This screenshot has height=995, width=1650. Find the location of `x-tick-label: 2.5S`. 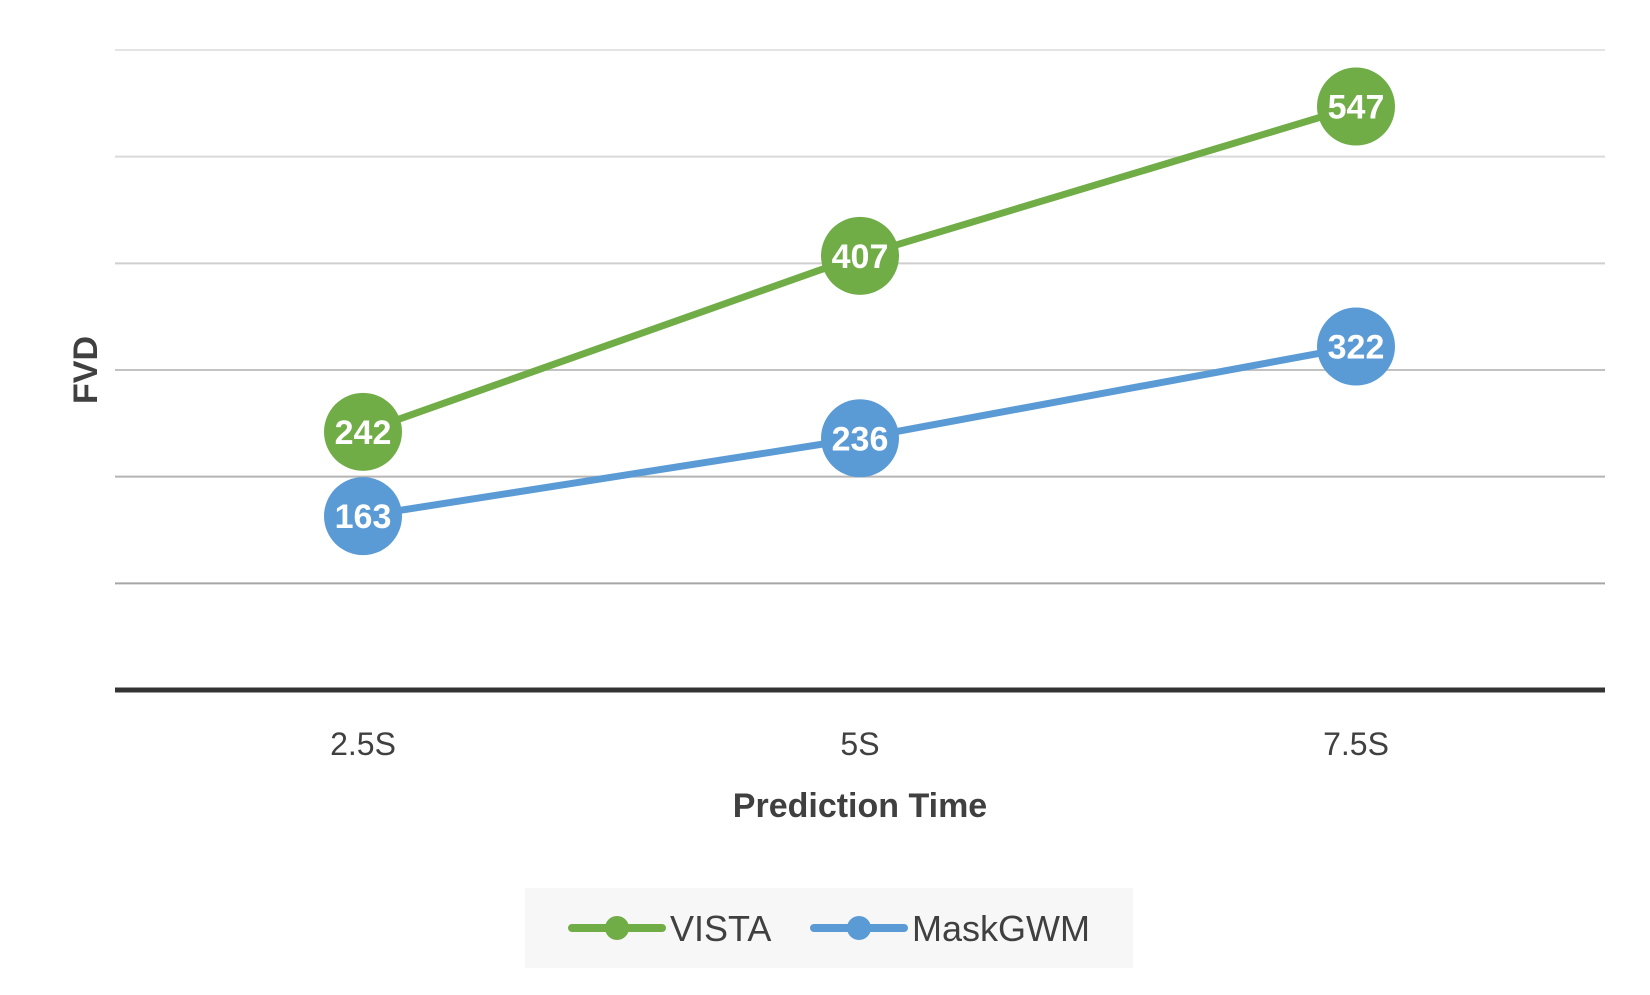

x-tick-label: 2.5S is located at coordinates (363, 744).